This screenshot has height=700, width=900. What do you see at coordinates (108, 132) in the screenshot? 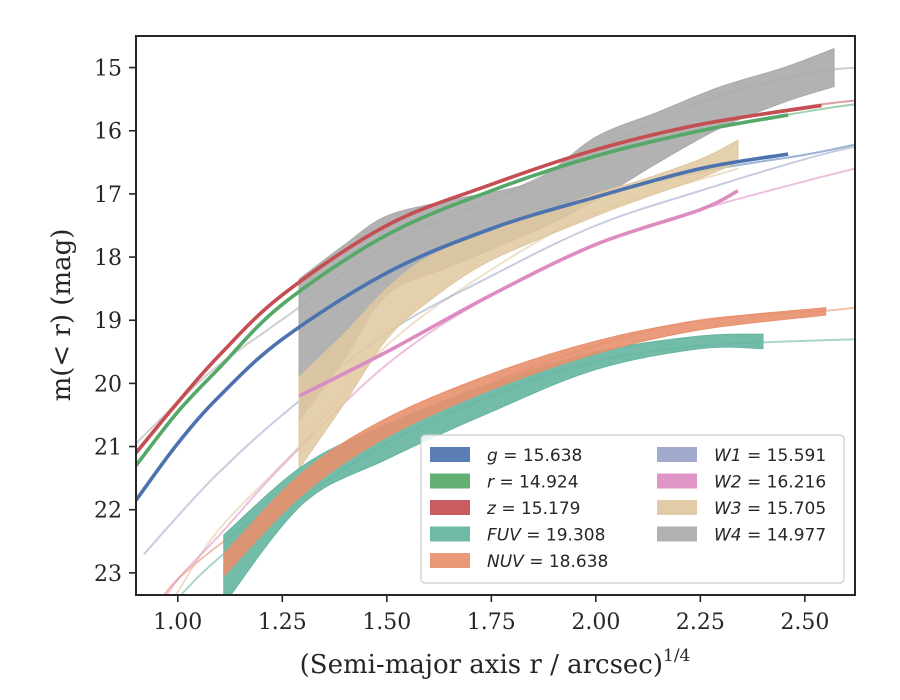
I see `y-tick-label: 16` at bounding box center [108, 132].